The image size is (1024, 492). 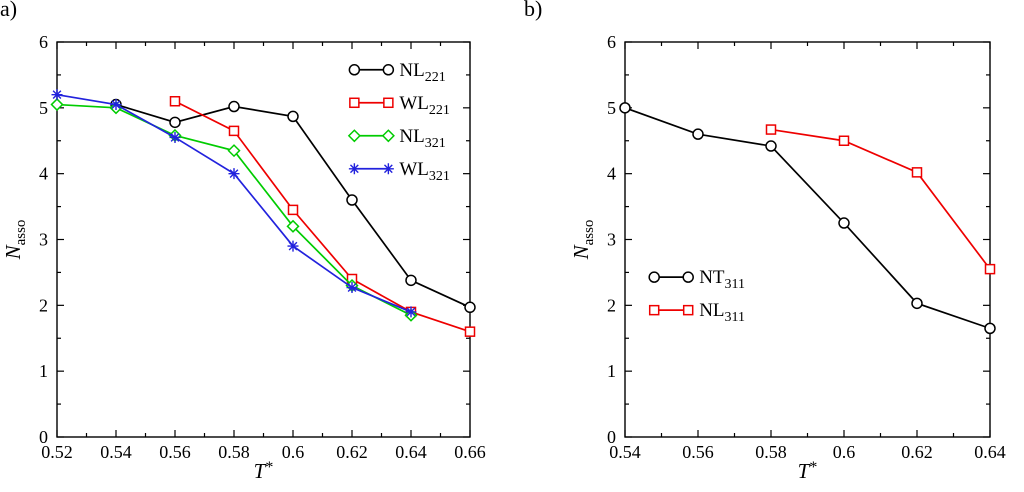 What do you see at coordinates (397, 72) in the screenshot?
I see `legend-item-NL221: NL221` at bounding box center [397, 72].